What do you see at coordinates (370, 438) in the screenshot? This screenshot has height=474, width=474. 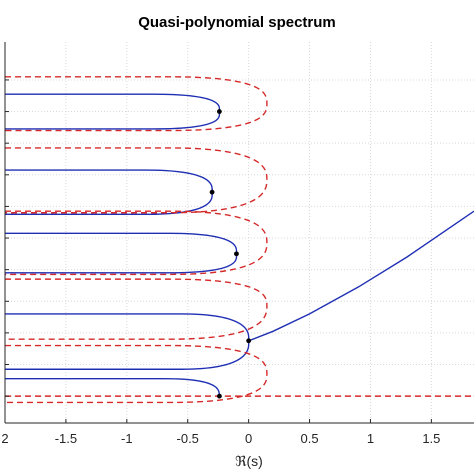 I see `x-tick-label: 1` at bounding box center [370, 438].